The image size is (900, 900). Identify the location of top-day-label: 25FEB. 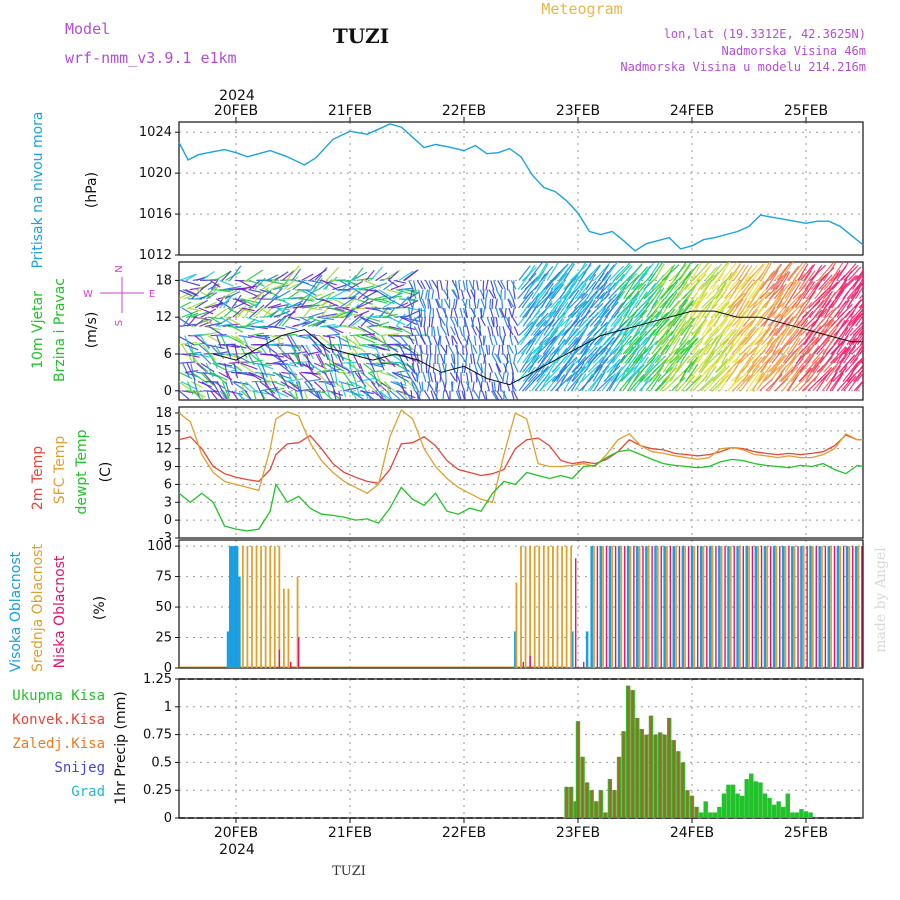
(806, 111).